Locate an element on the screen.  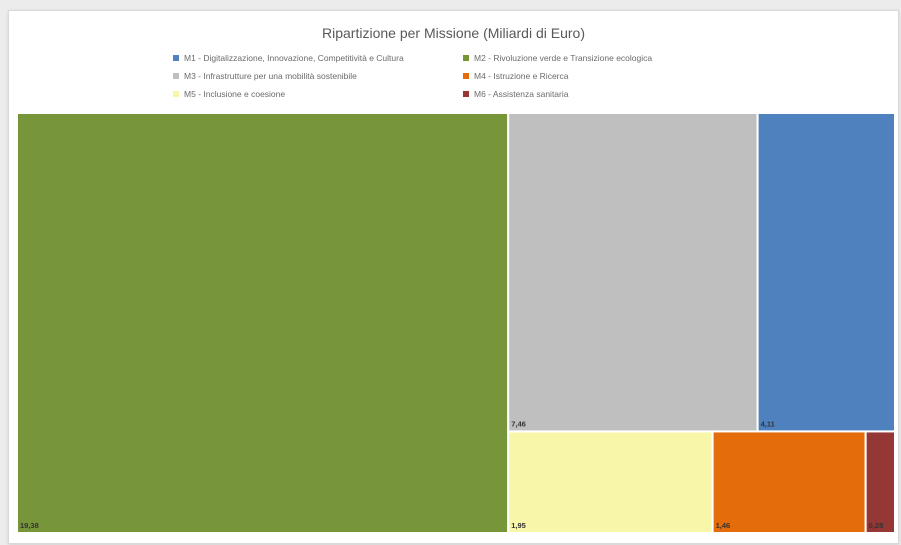
treemap-value-label: 1,95 is located at coordinates (518, 525).